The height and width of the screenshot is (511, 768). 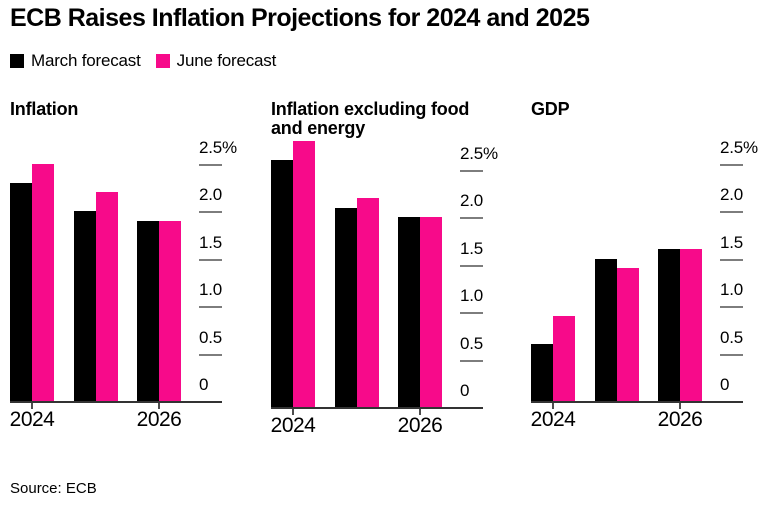 What do you see at coordinates (143, 61) in the screenshot?
I see `legend: March forecast June forecast` at bounding box center [143, 61].